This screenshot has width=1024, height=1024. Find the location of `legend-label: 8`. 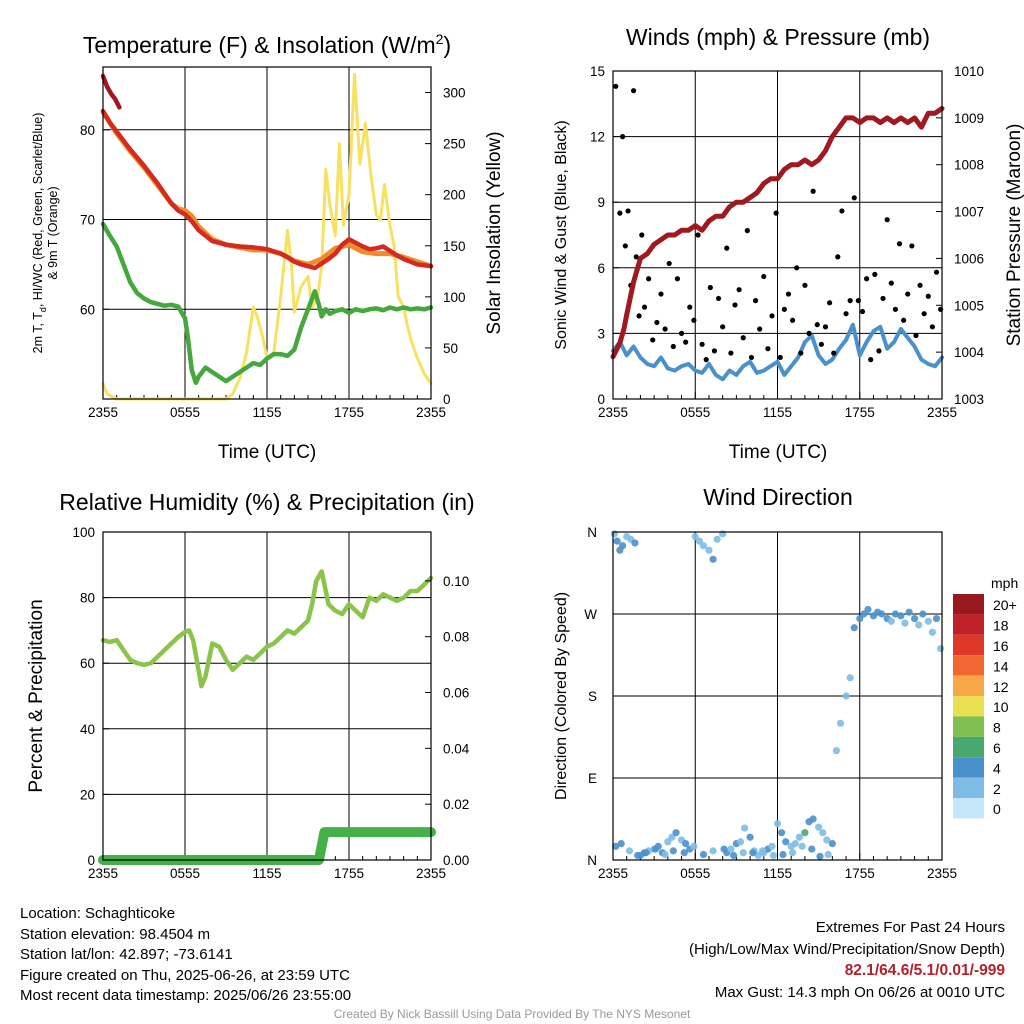

legend-label: 8 is located at coordinates (997, 728).